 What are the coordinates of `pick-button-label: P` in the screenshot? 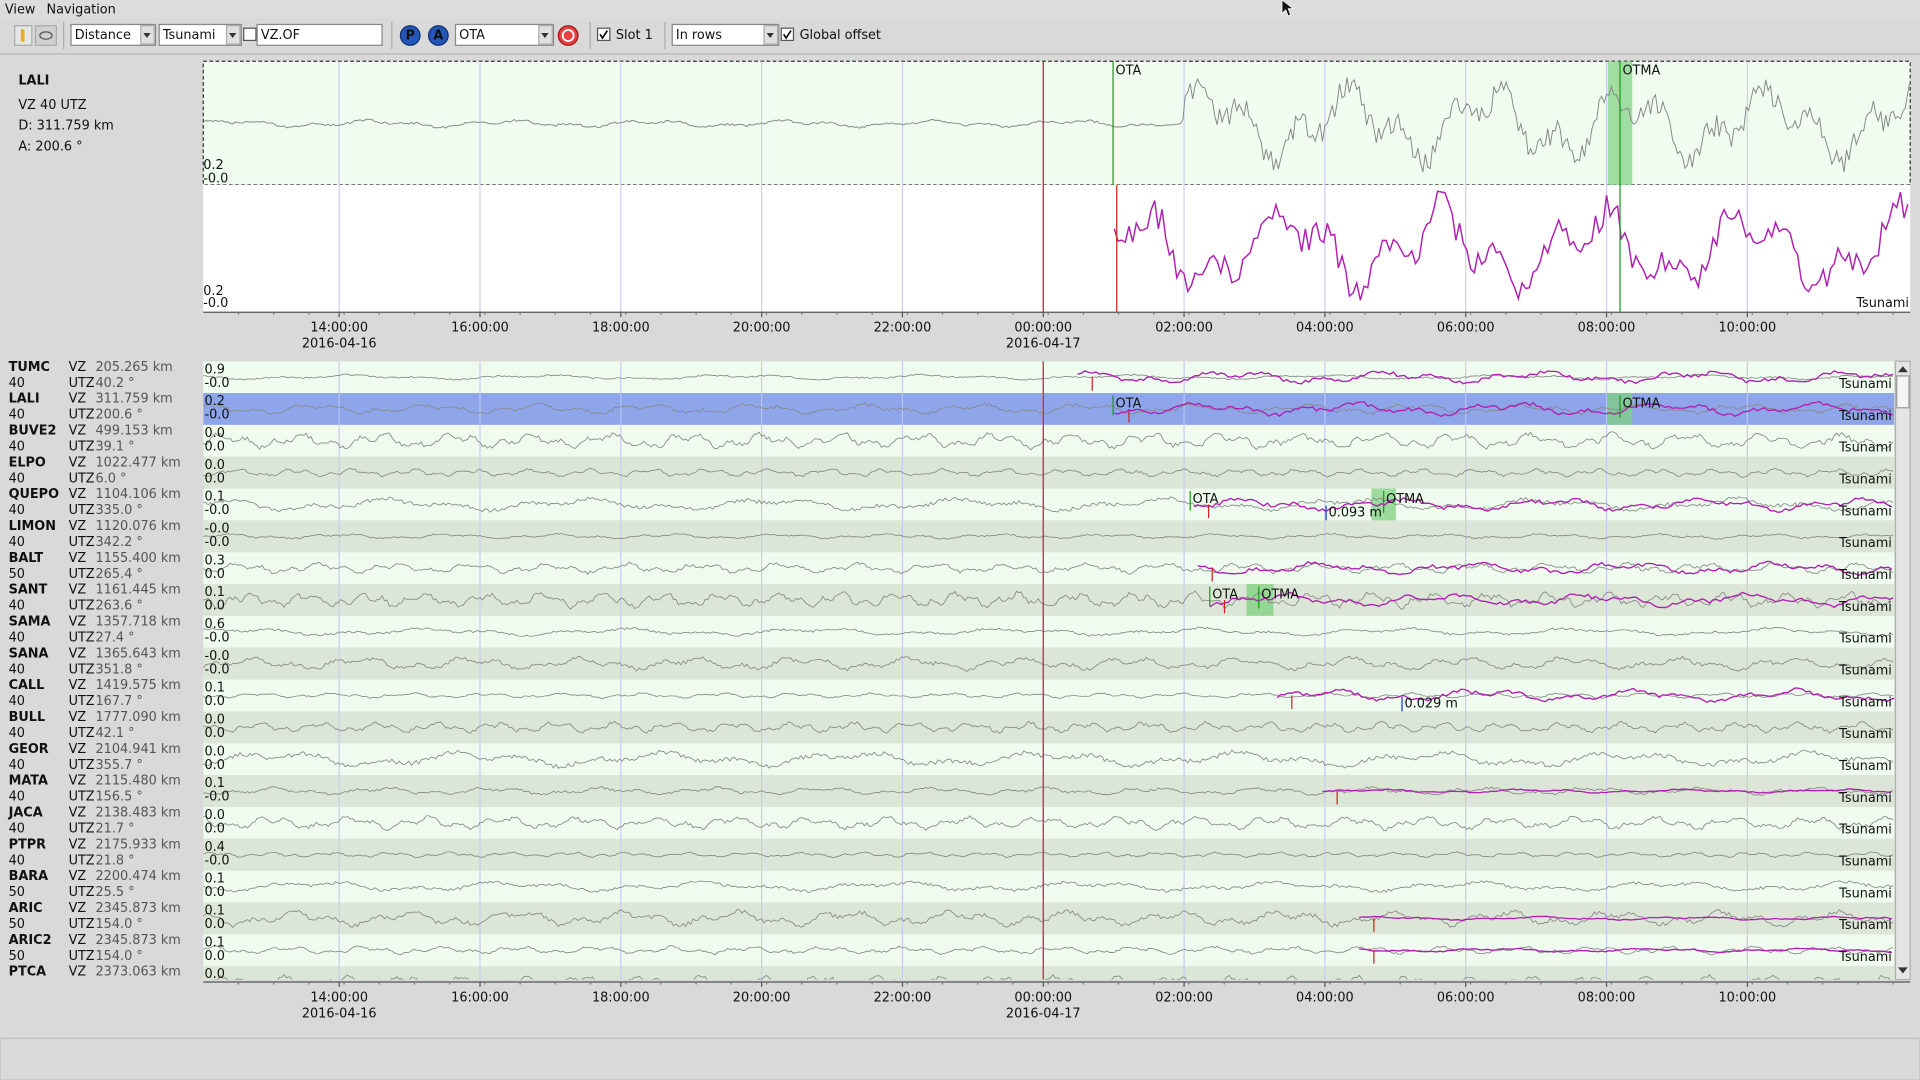 It's located at (409, 36).